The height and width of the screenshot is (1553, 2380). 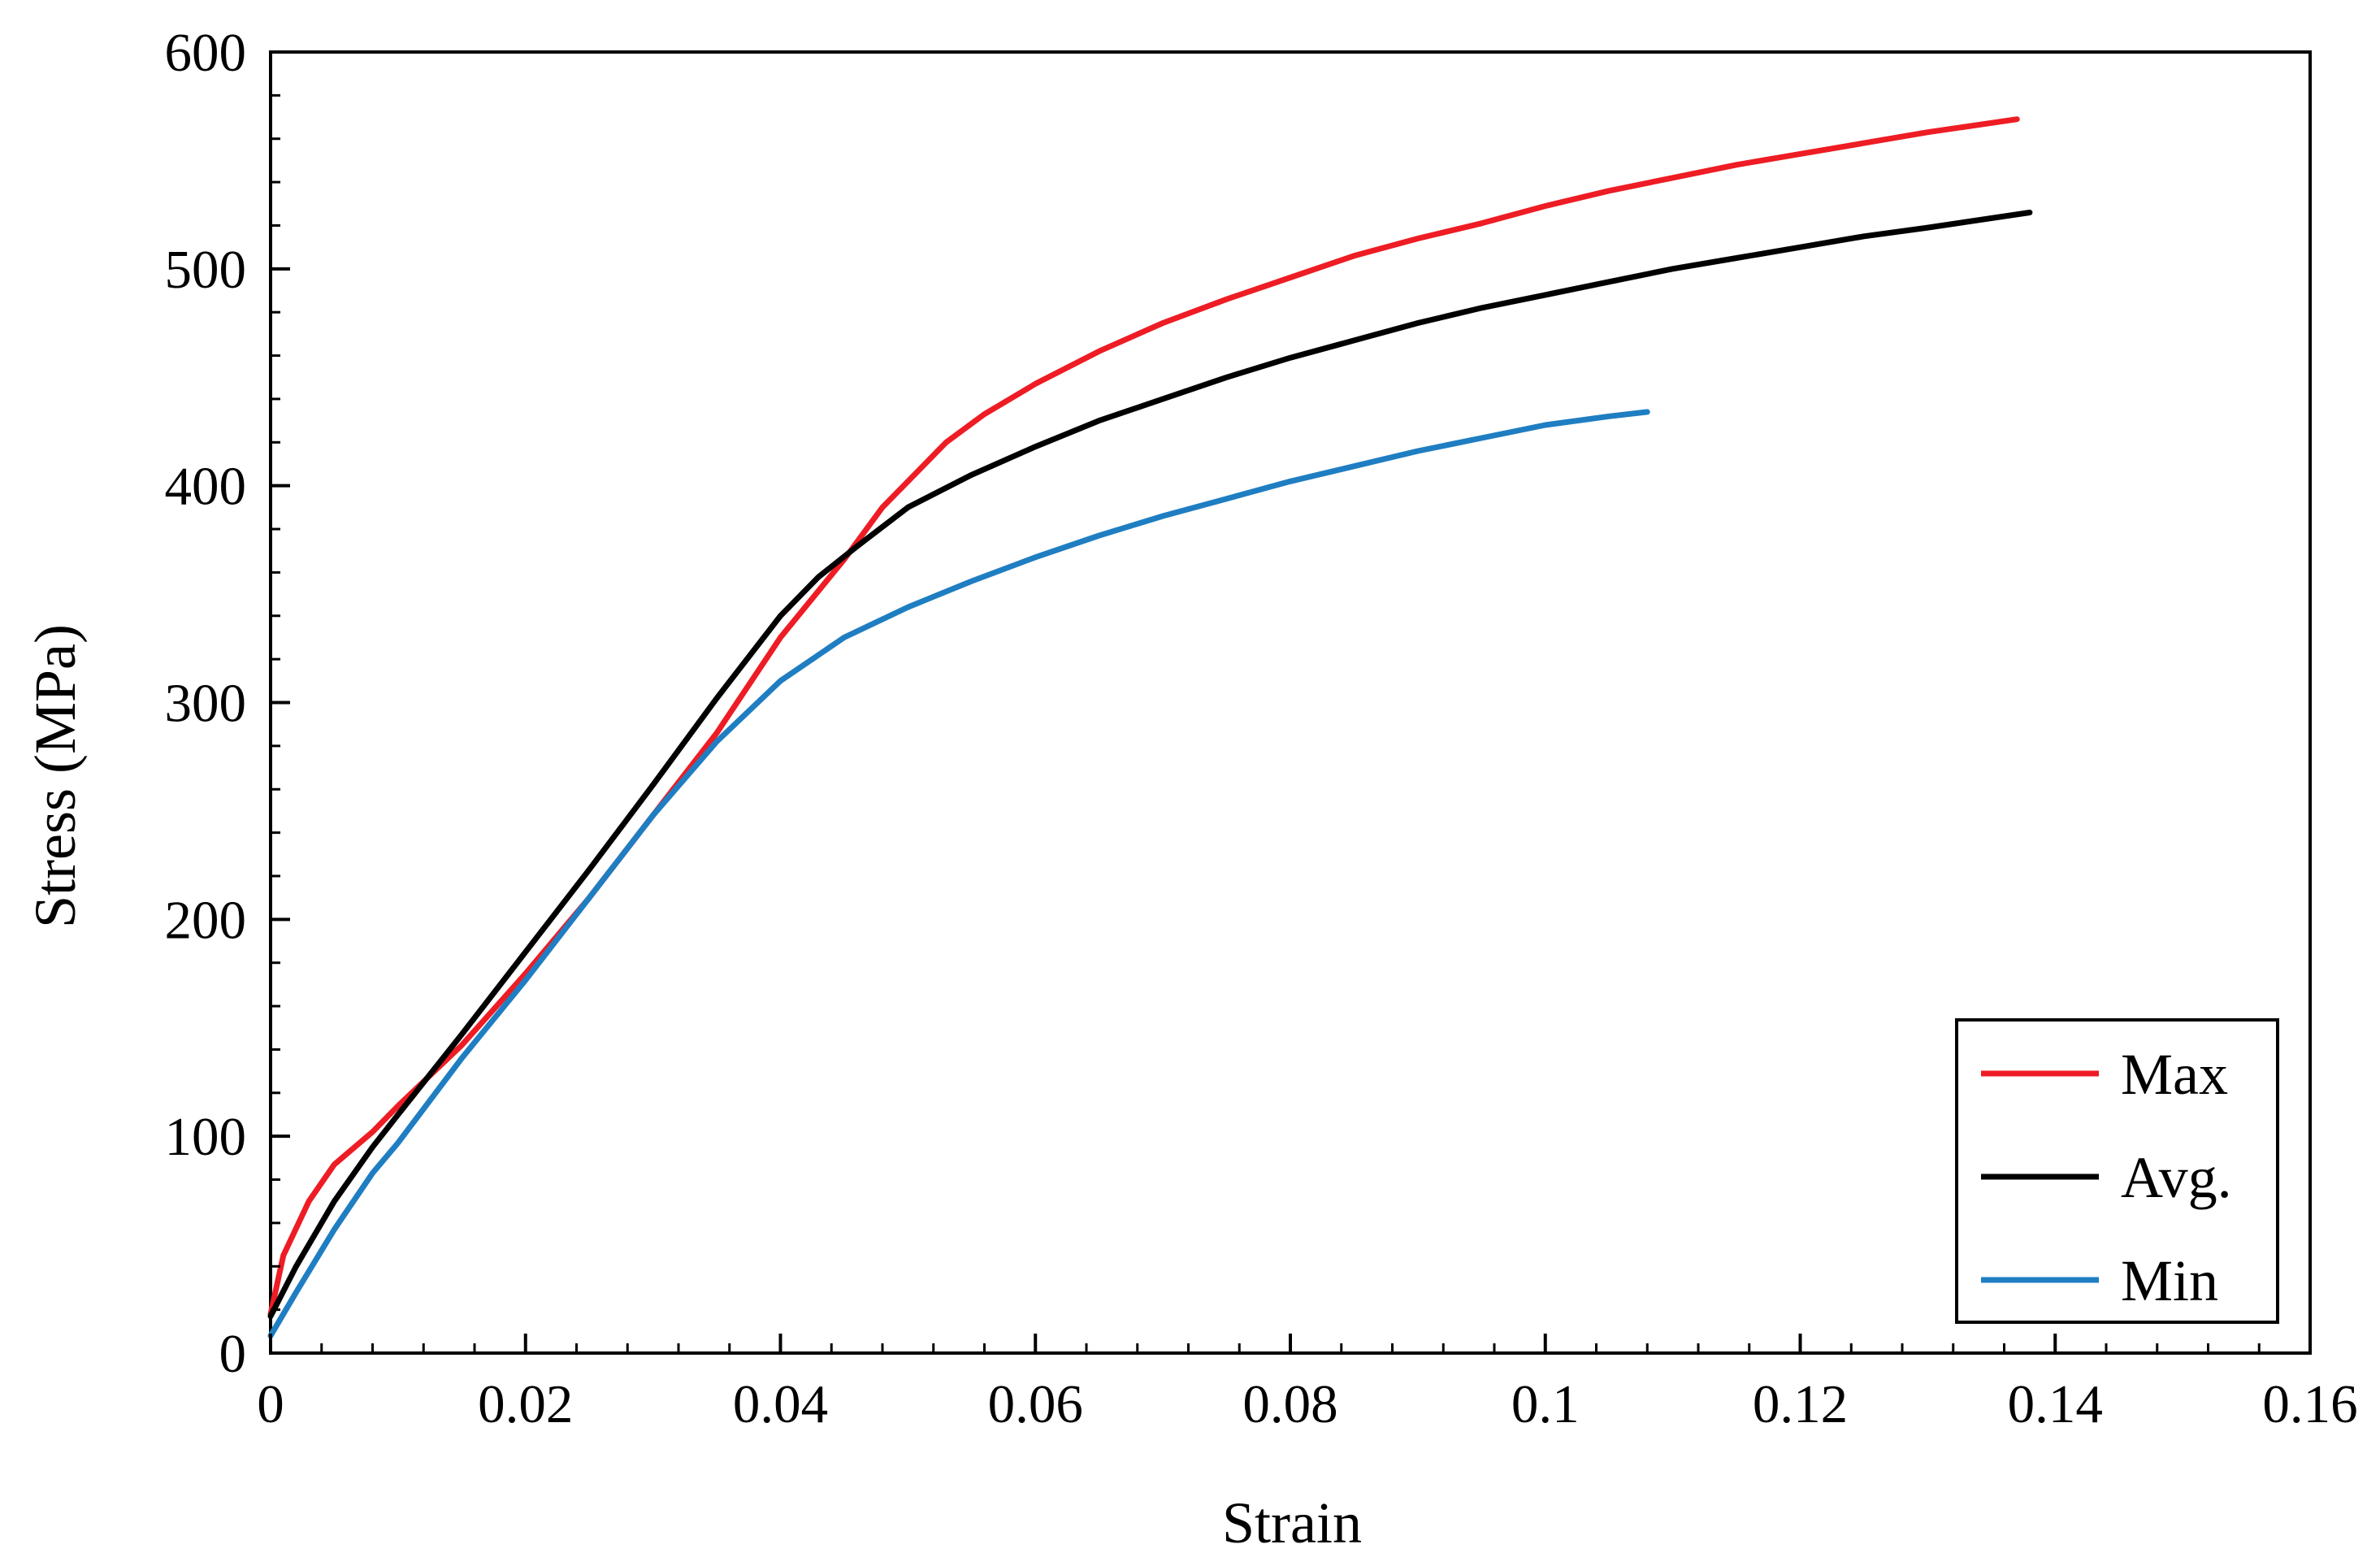 What do you see at coordinates (1292, 1519) in the screenshot?
I see `x-axis-label: Strain` at bounding box center [1292, 1519].